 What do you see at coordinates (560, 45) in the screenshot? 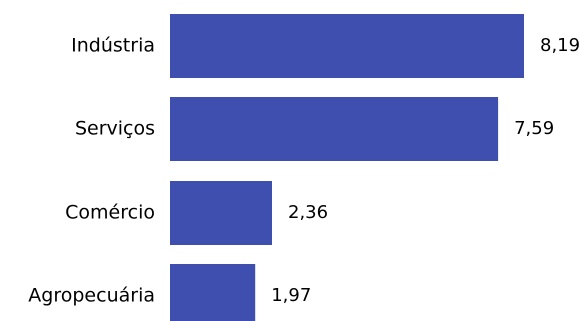
I see `value-label-0: 8,19` at bounding box center [560, 45].